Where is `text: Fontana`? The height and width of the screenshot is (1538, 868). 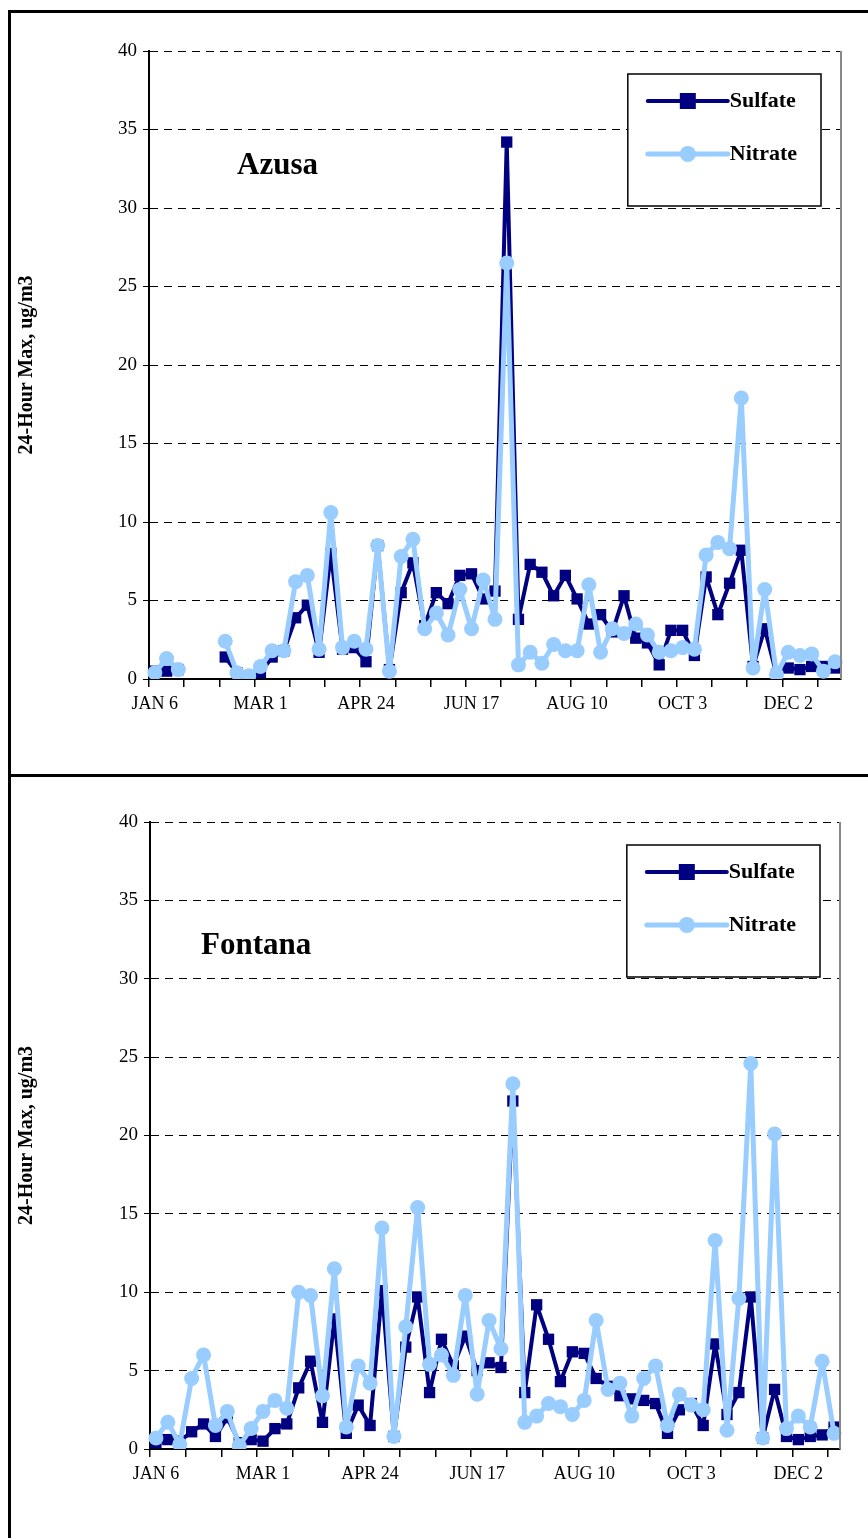 text: Fontana is located at coordinates (256, 943).